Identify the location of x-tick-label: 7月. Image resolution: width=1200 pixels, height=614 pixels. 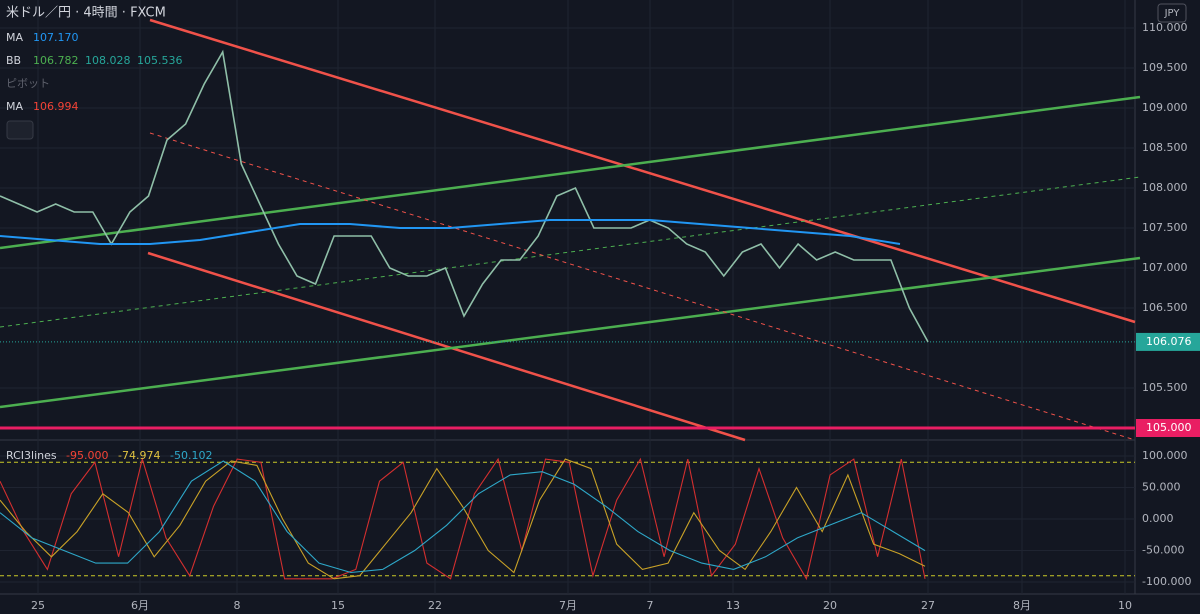
(568, 605).